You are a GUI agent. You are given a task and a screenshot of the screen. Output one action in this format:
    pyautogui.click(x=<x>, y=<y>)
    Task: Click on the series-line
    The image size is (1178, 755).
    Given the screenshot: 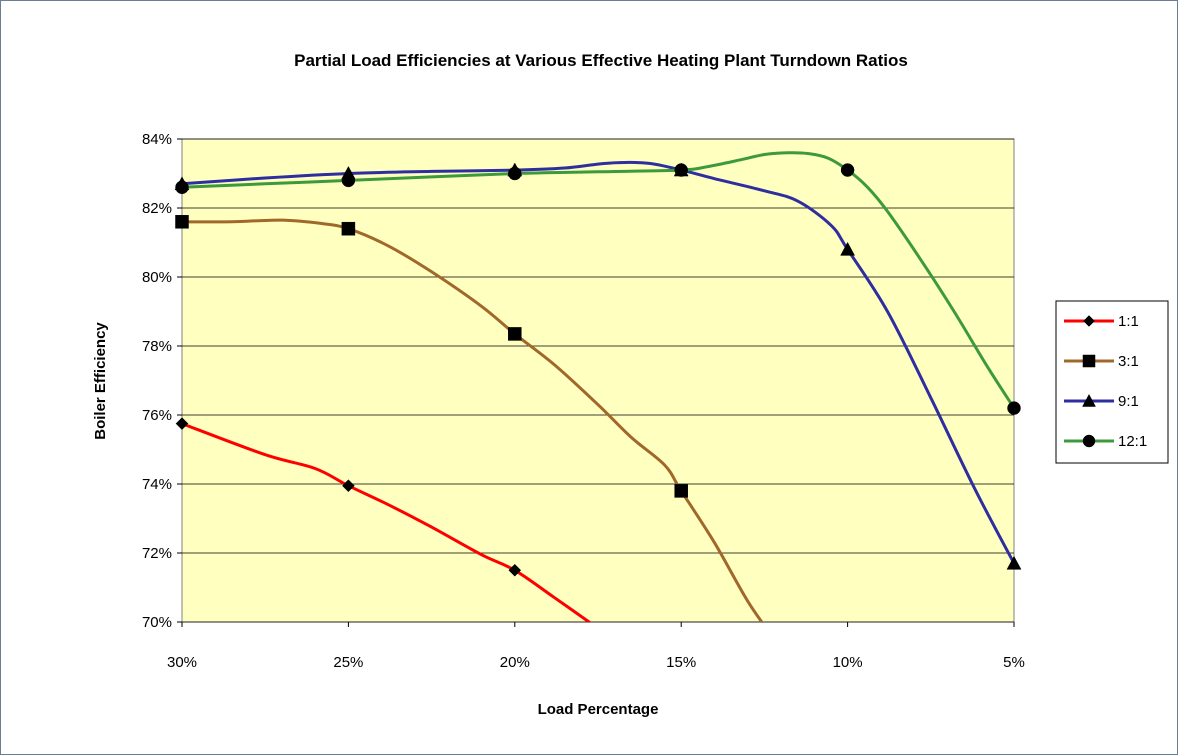 What is the action you would take?
    pyautogui.click(x=387, y=522)
    